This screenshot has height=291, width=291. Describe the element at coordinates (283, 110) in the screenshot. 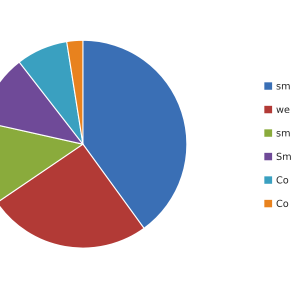

I see `legend-label: we` at that location.